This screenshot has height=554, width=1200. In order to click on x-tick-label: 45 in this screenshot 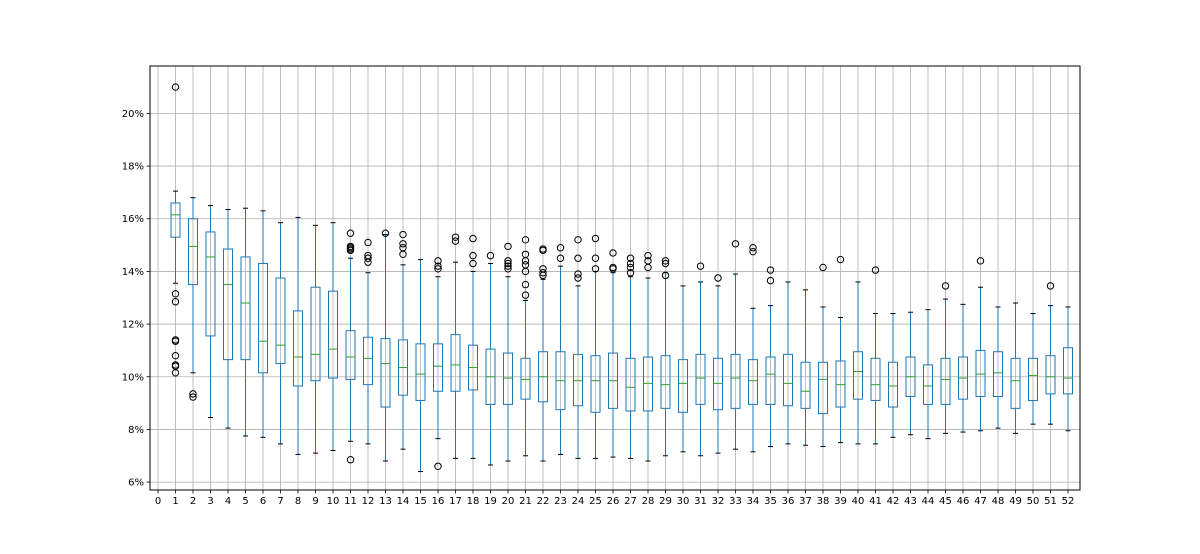, I will do `click(945, 501)`.